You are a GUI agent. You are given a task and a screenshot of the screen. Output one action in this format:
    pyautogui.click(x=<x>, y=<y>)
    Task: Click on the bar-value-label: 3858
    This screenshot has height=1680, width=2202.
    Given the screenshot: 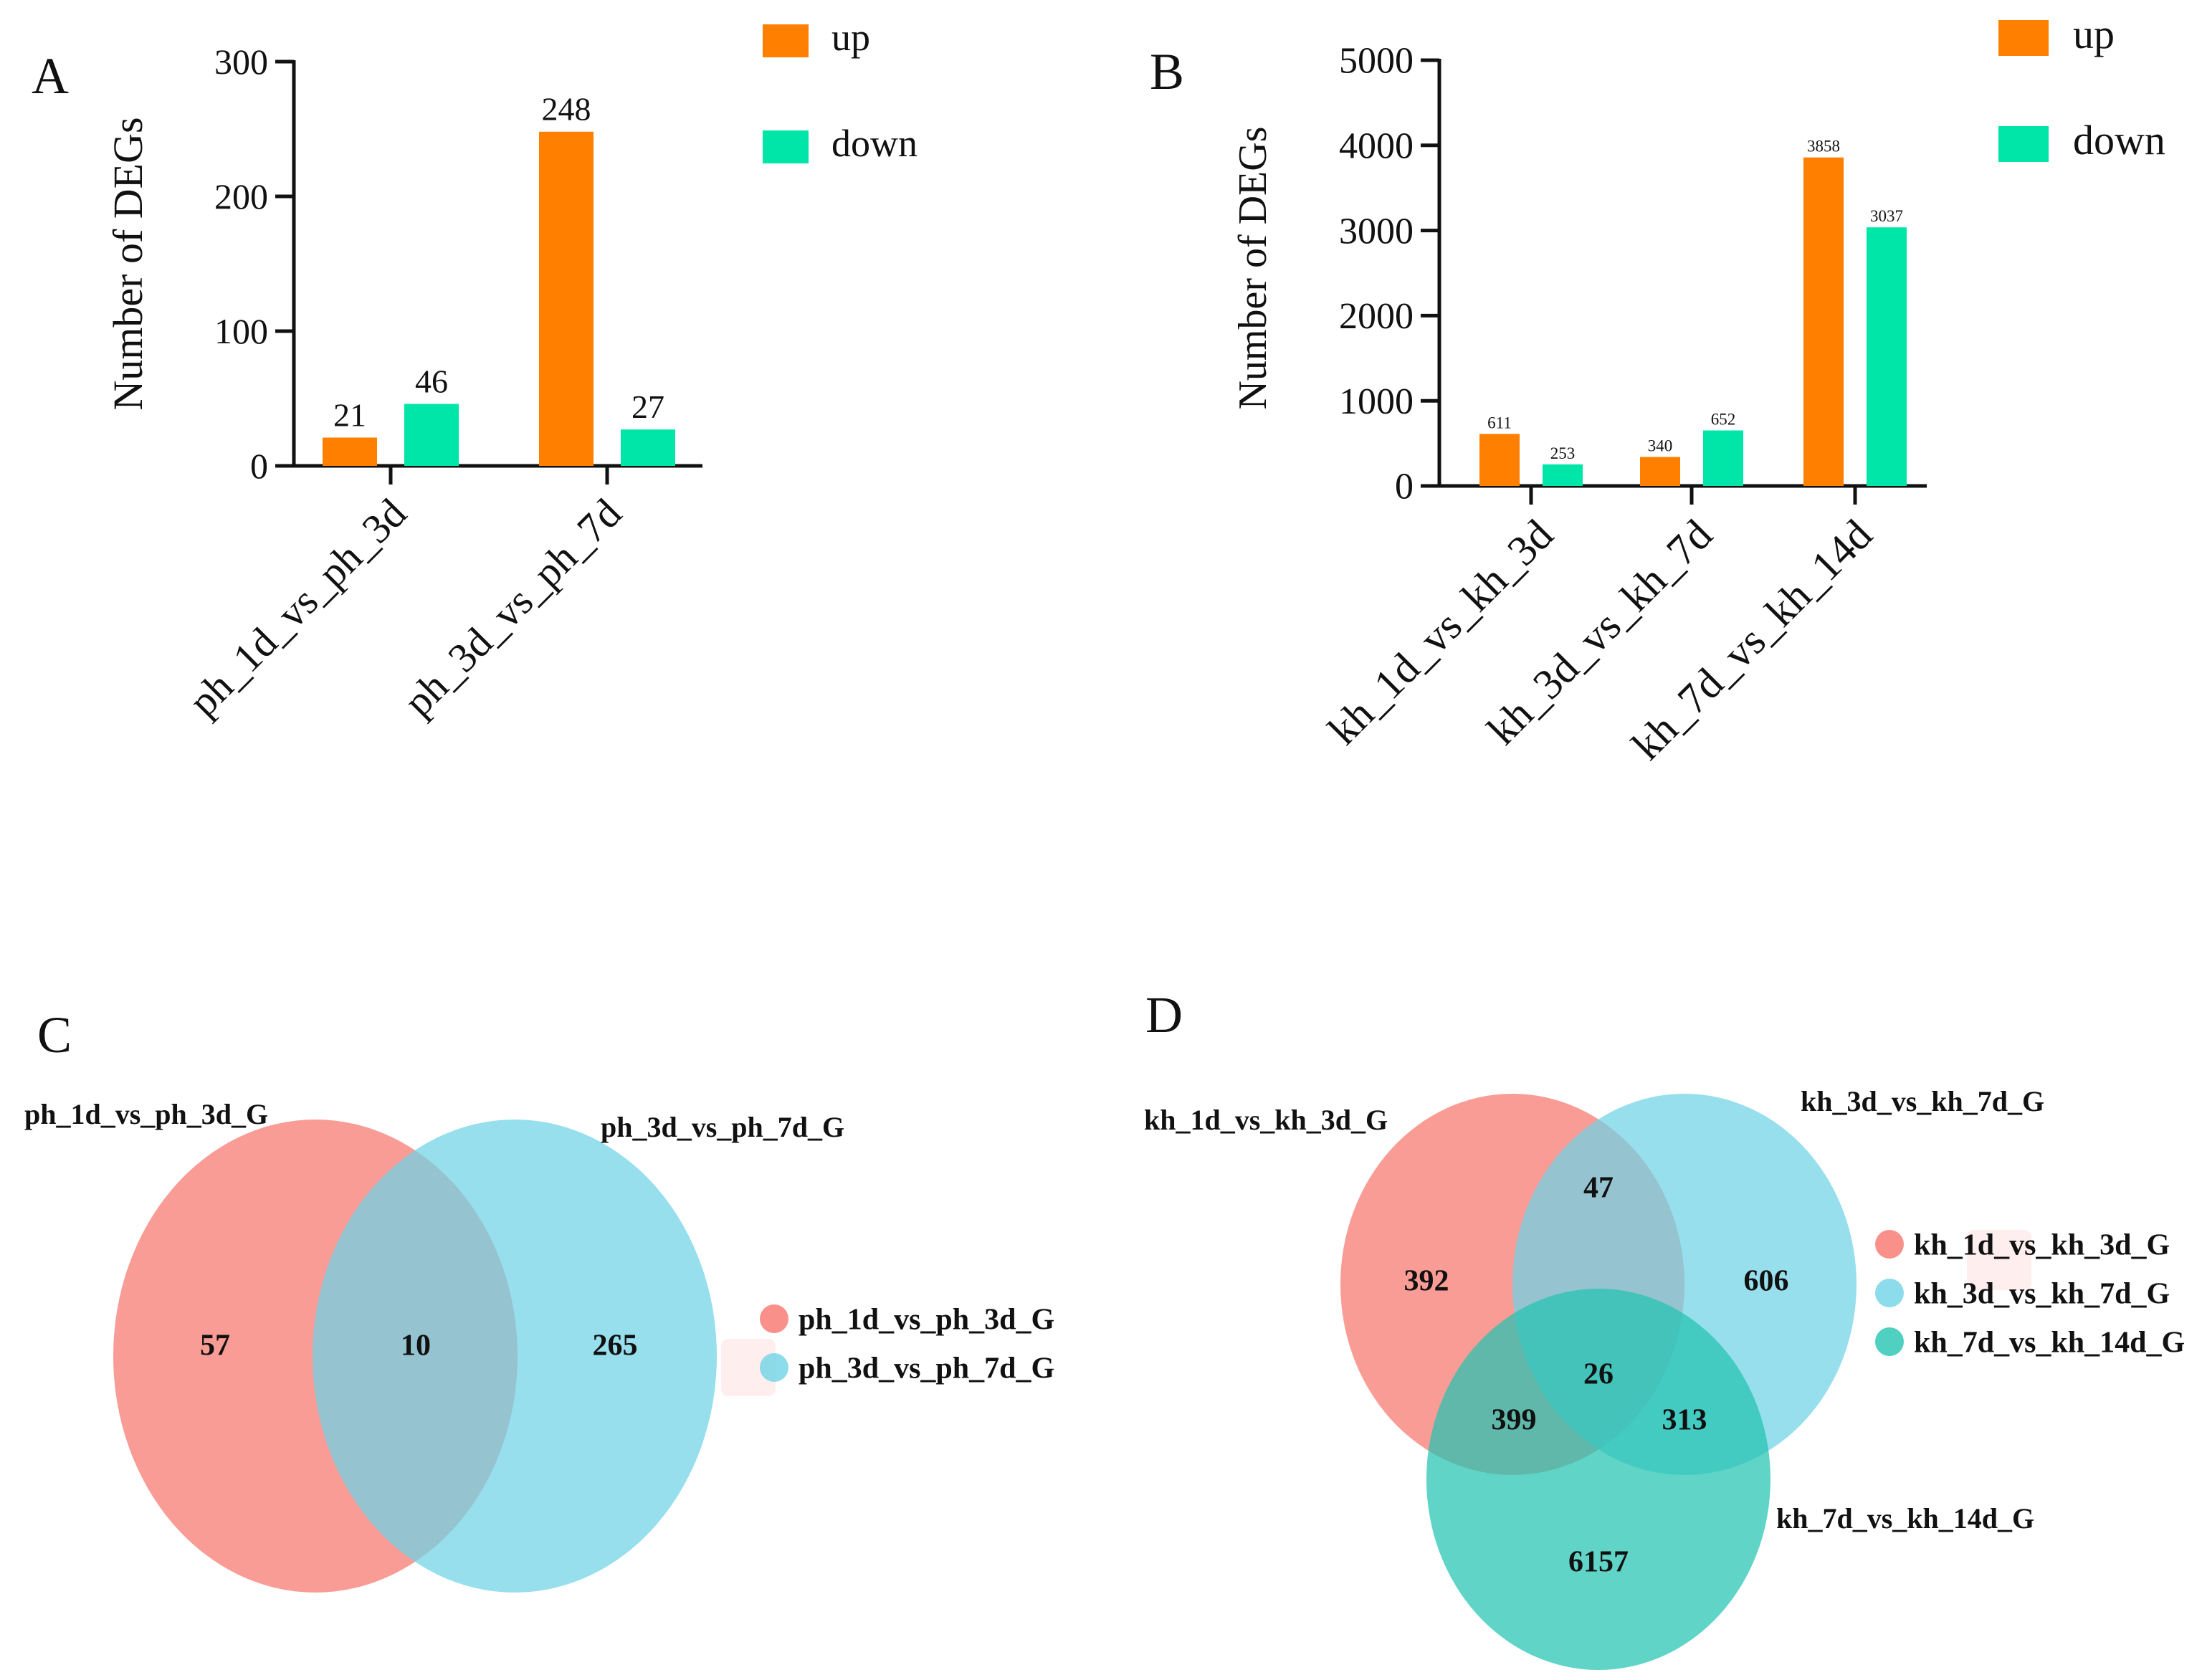 What is the action you would take?
    pyautogui.click(x=1823, y=147)
    